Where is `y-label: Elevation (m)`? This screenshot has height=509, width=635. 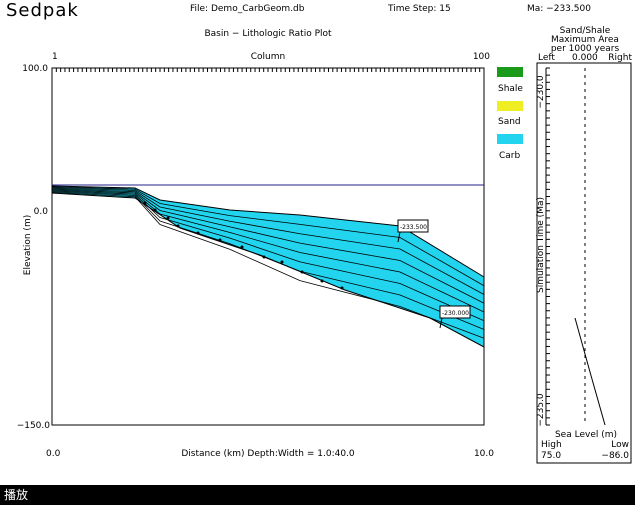
y-label: Elevation (m) is located at coordinates (28, 245).